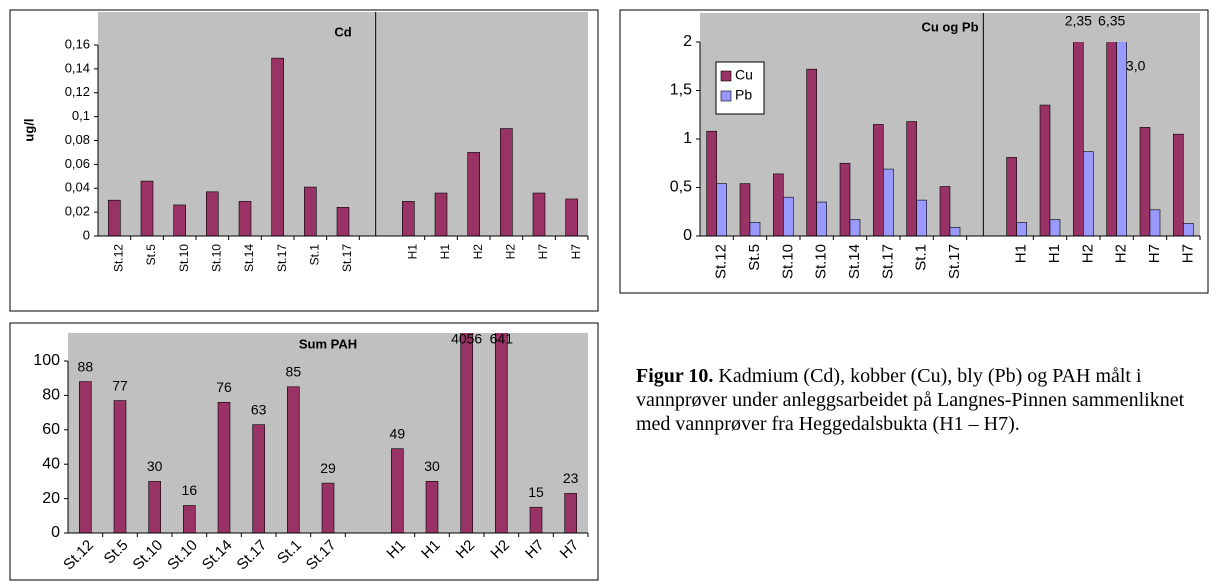 The width and height of the screenshot is (1218, 586). I want to click on value-label: 4056, so click(466, 339).